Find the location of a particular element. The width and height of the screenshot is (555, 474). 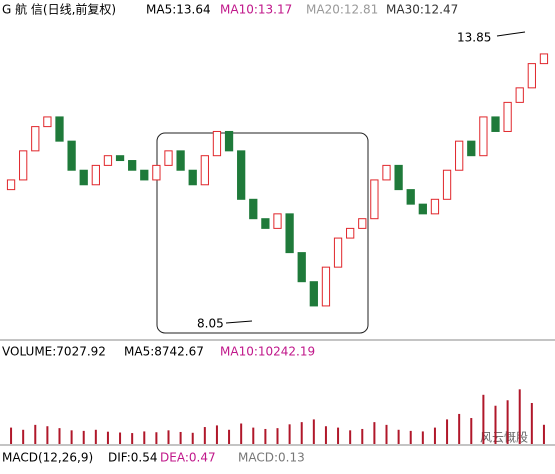

volume-legend: VOLUME:7027.92 is located at coordinates (54, 352).